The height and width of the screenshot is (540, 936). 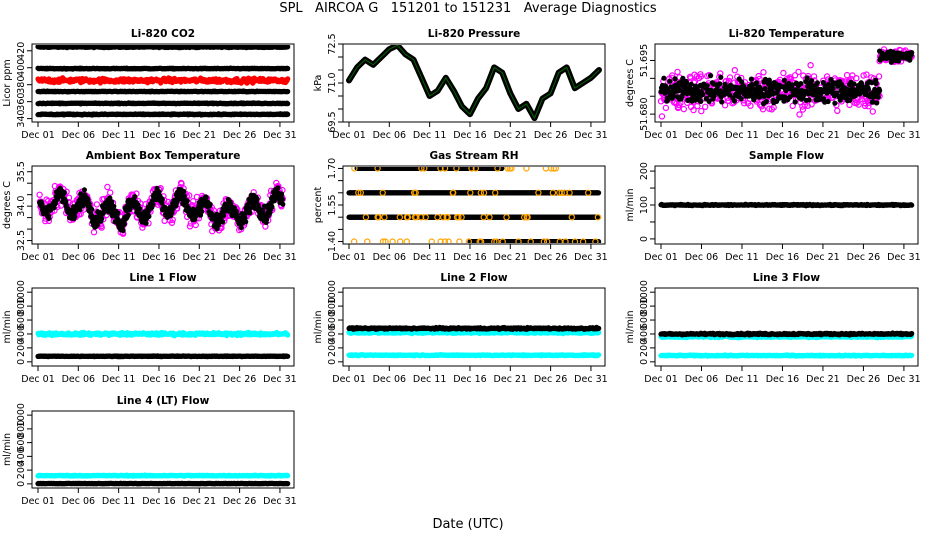 What do you see at coordinates (163, 103) in the screenshot?
I see `series-lower-reference` at bounding box center [163, 103].